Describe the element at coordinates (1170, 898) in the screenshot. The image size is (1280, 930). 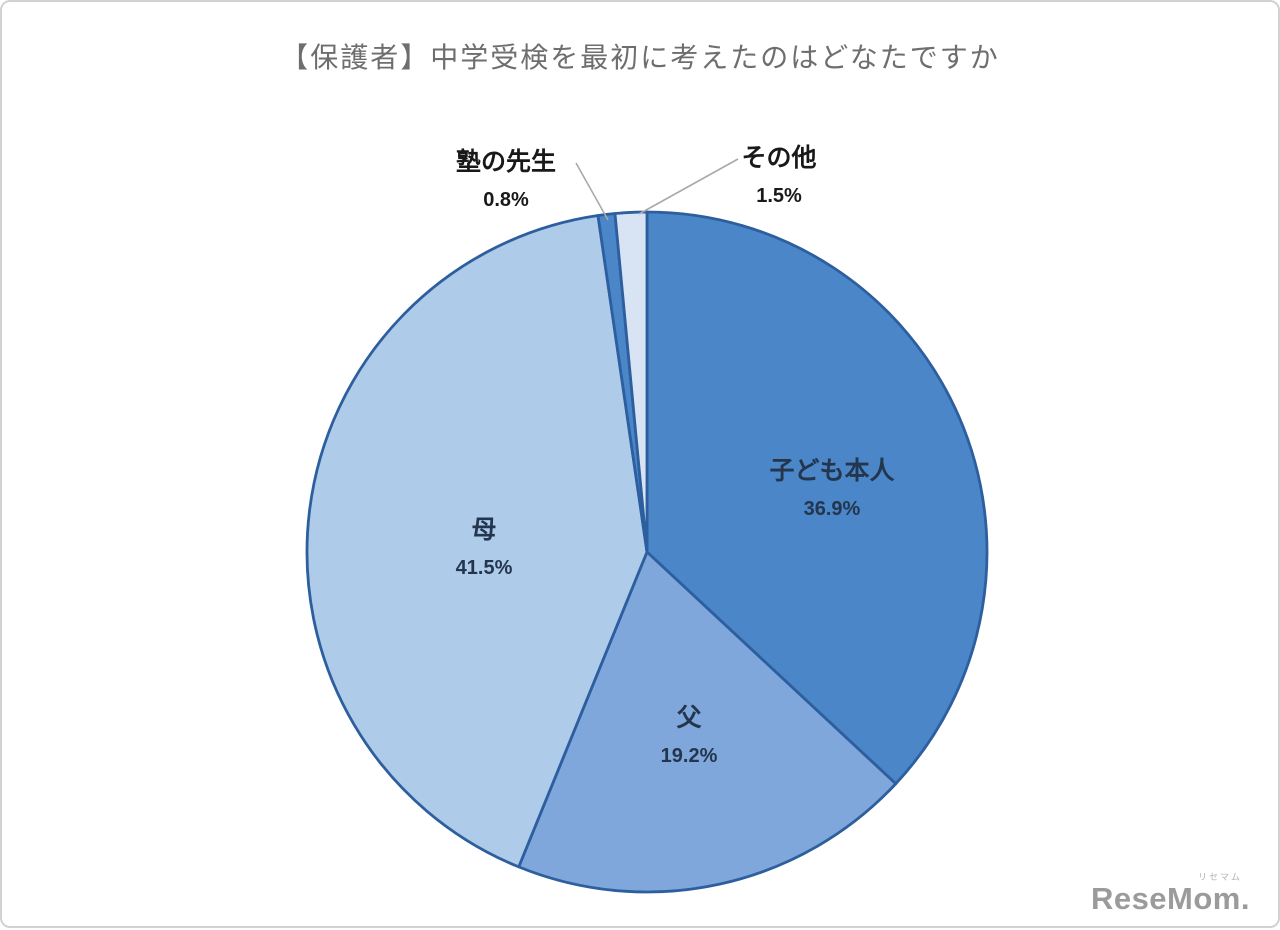
I see `resemom-logo-text: ReseMom.` at that location.